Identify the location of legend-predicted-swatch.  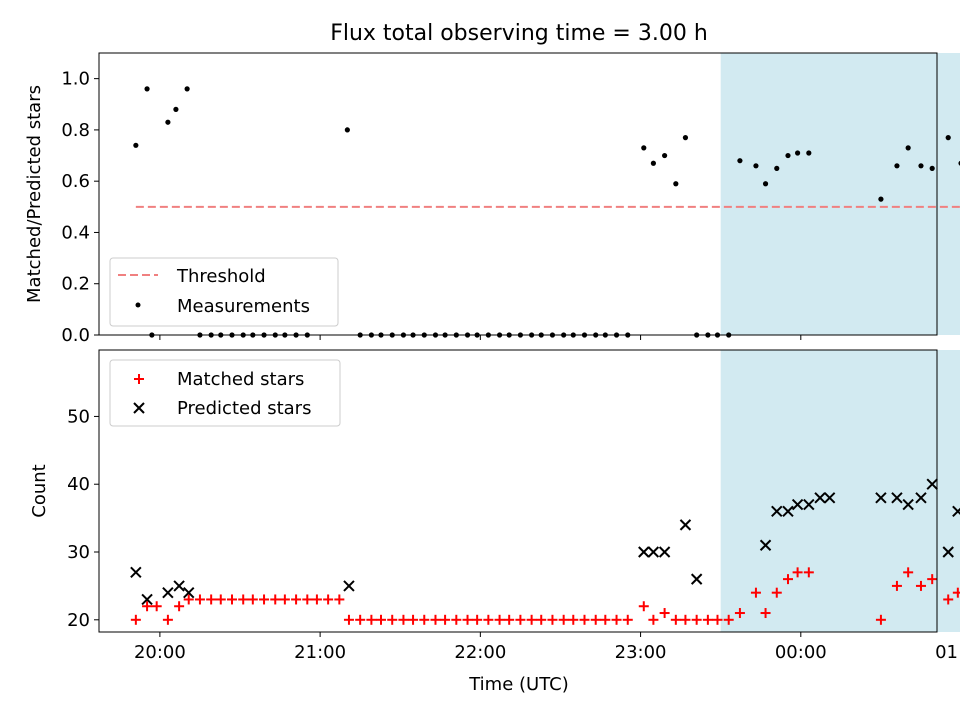
(139, 408).